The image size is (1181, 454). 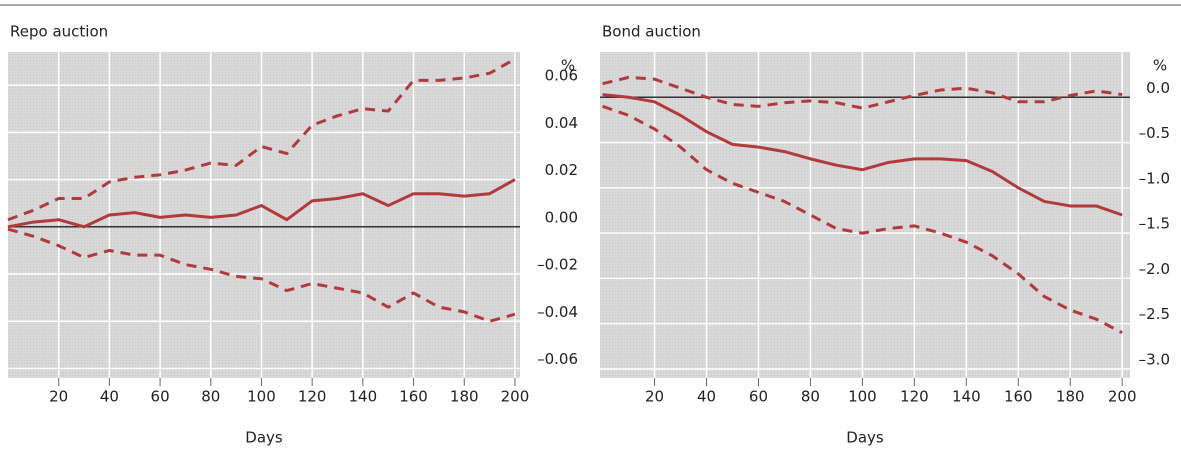 What do you see at coordinates (1154, 133) in the screenshot?
I see `y-tick-label: –0.5` at bounding box center [1154, 133].